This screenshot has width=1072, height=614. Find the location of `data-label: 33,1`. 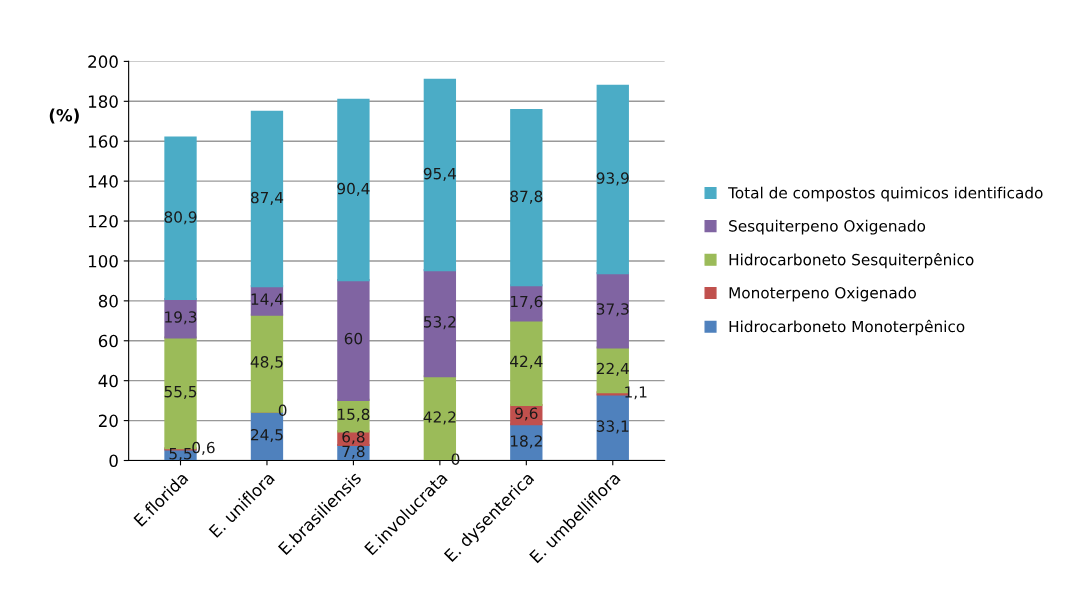

data-label: 33,1 is located at coordinates (612, 427).